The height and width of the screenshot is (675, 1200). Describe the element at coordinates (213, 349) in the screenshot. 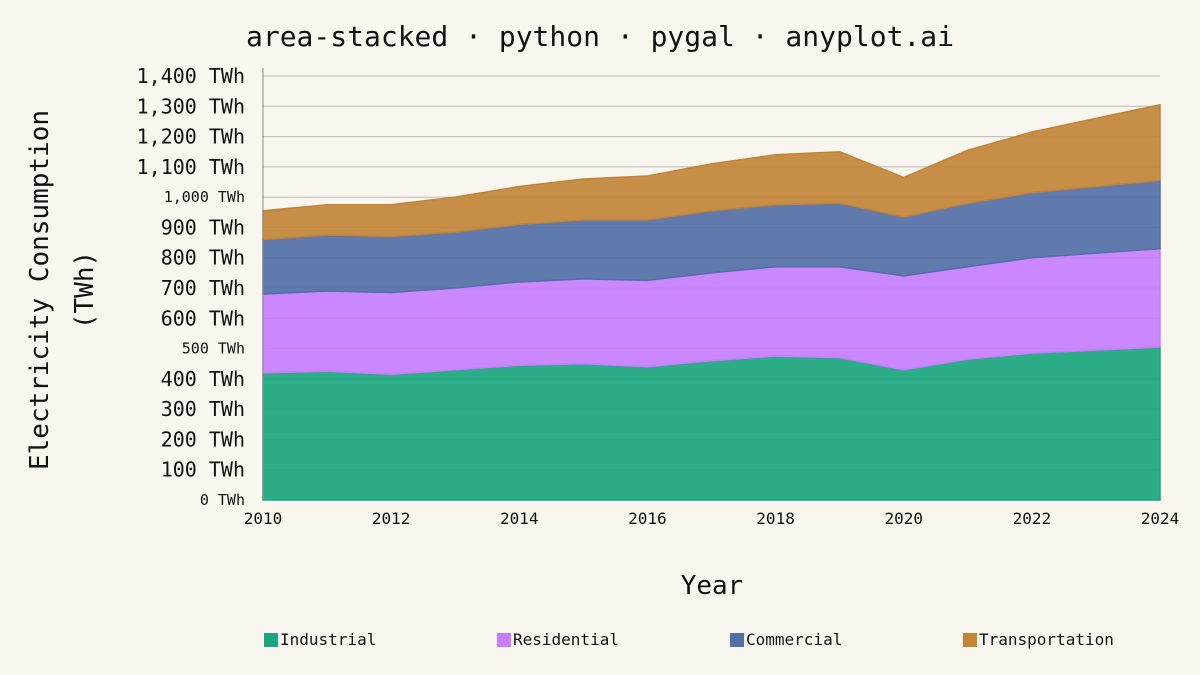

I see `y-tick-label: 500 TWh` at that location.